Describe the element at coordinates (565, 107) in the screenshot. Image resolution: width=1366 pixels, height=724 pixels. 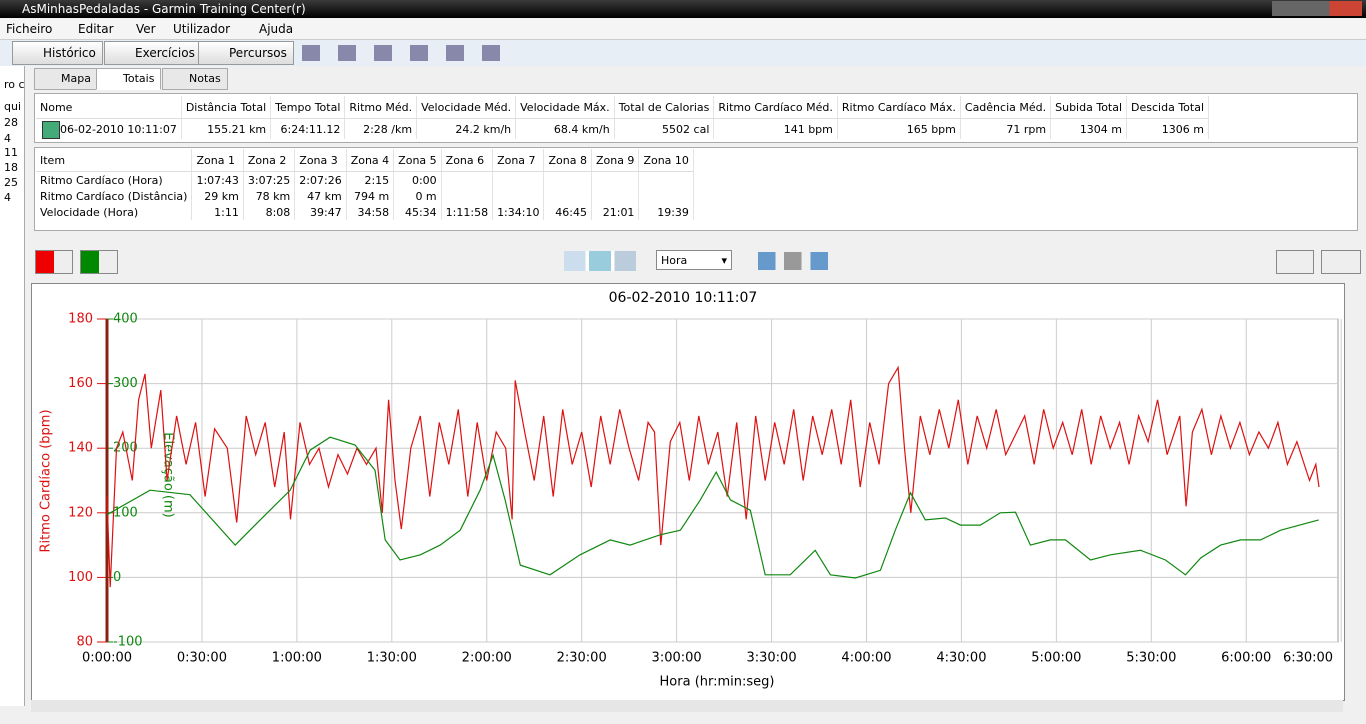
I see `column-header: Velocidade Máx.` at that location.